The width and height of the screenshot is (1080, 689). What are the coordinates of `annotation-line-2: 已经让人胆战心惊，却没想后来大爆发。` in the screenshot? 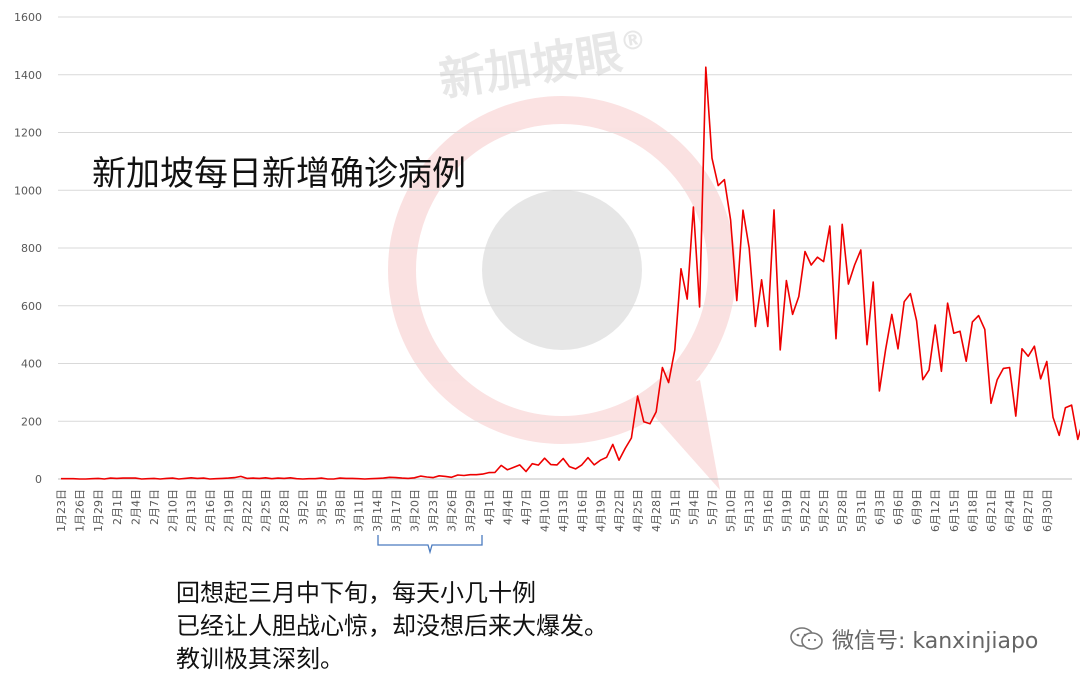 It's located at (392, 626).